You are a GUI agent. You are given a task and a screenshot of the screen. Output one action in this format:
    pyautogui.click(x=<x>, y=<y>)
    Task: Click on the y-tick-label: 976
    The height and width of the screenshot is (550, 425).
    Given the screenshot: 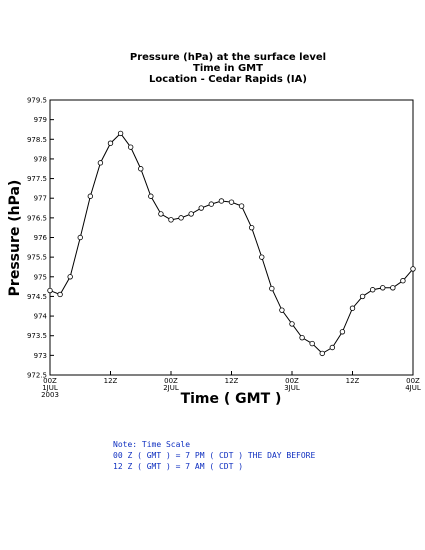 What is the action you would take?
    pyautogui.click(x=41, y=238)
    